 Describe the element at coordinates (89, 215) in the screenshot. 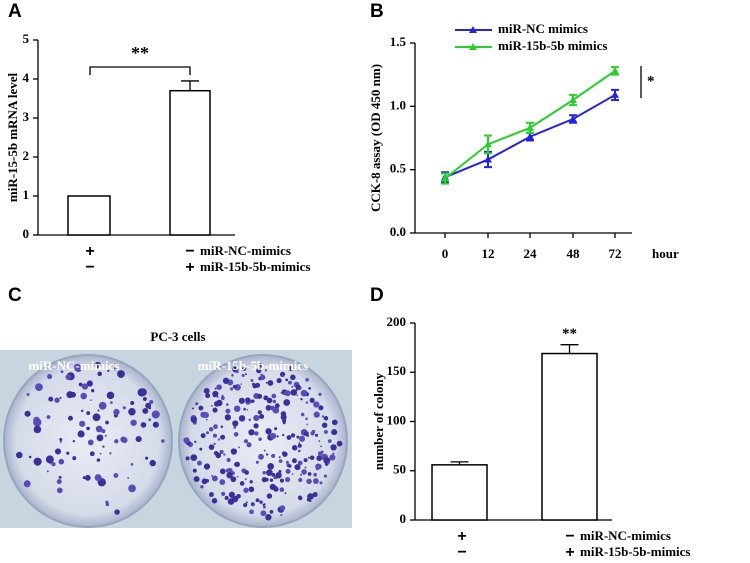

I see `bar` at that location.